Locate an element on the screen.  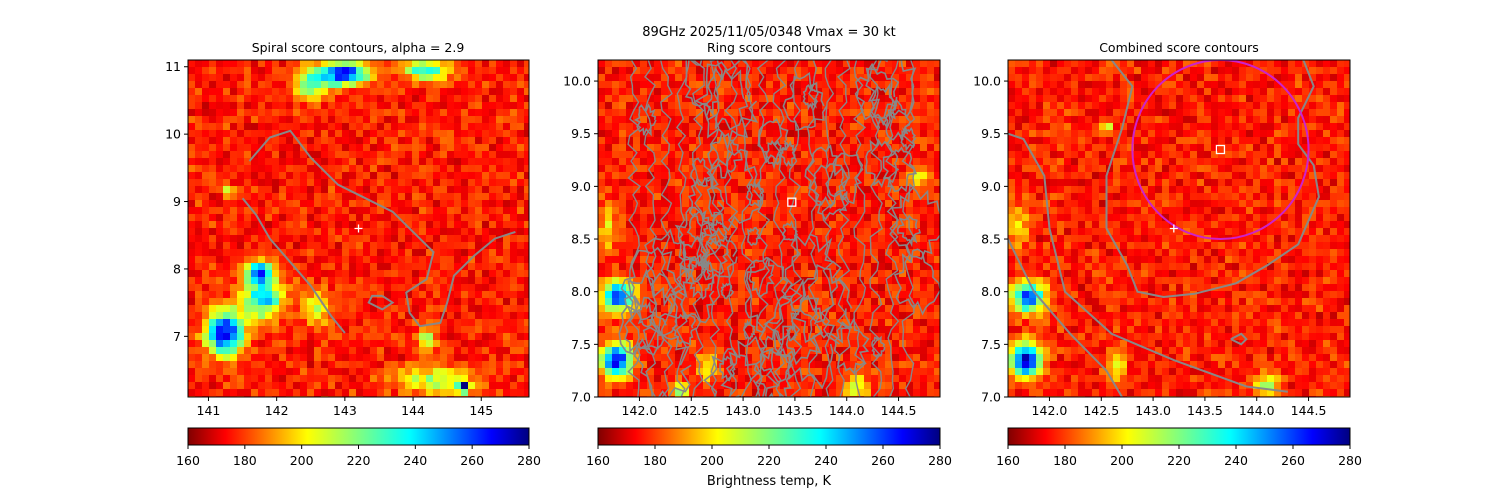
y-tick-label: 10 is located at coordinates (173, 134).